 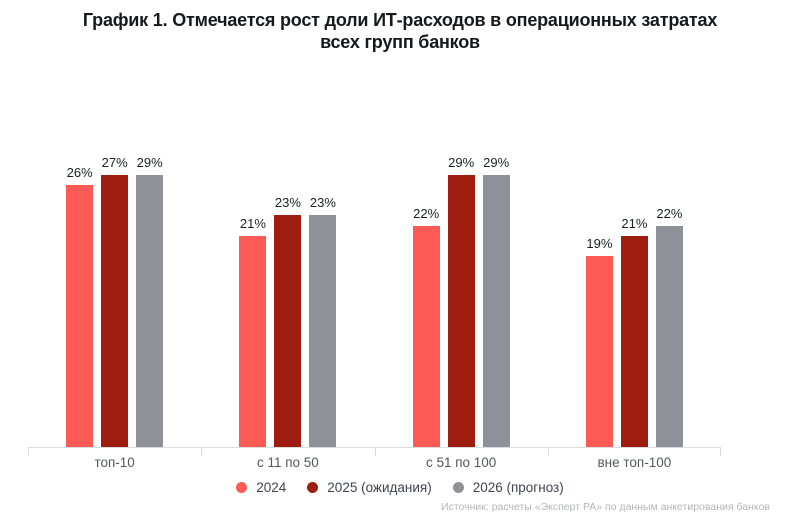 What do you see at coordinates (461, 462) in the screenshot?
I see `category-label-3: с 51 по 100` at bounding box center [461, 462].